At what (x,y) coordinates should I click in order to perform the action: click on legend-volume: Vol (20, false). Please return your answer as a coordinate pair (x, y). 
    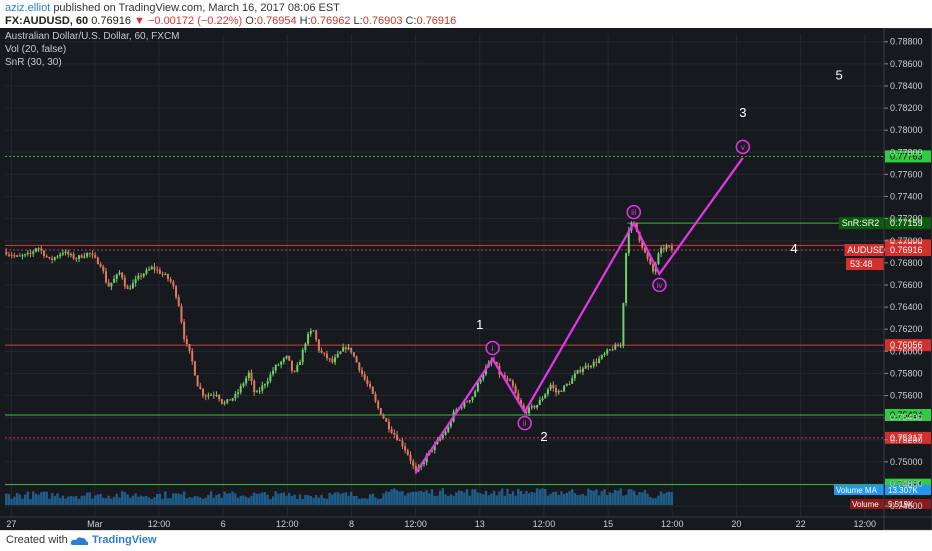
    Looking at the image, I should click on (35, 49).